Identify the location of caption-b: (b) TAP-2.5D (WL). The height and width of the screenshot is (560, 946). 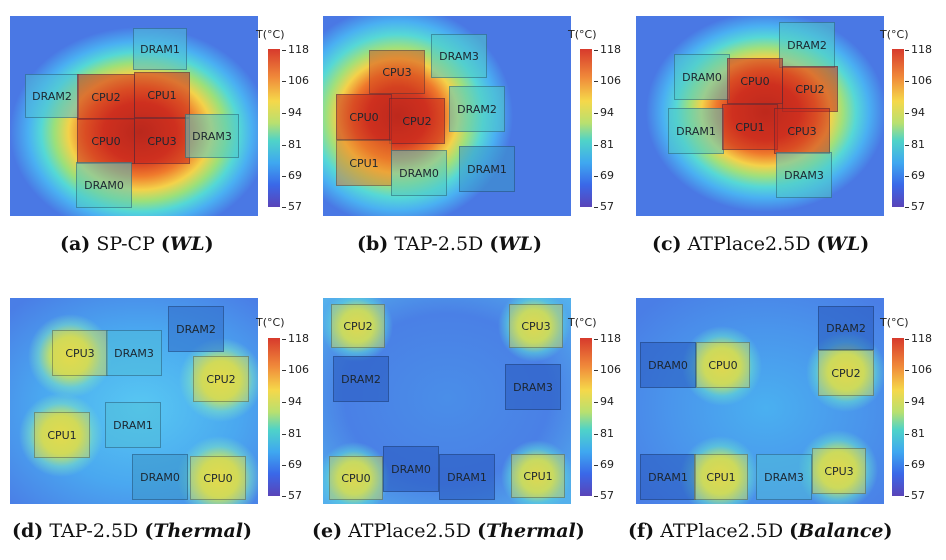
(450, 244).